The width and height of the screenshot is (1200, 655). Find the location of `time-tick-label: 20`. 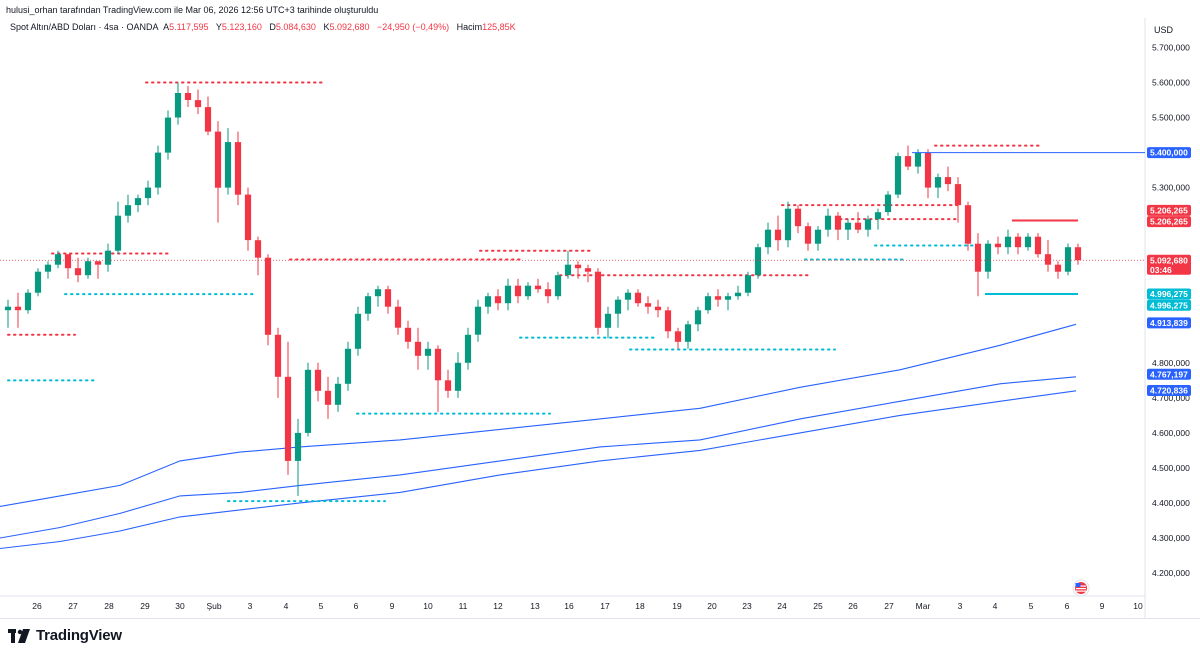

time-tick-label: 20 is located at coordinates (712, 606).